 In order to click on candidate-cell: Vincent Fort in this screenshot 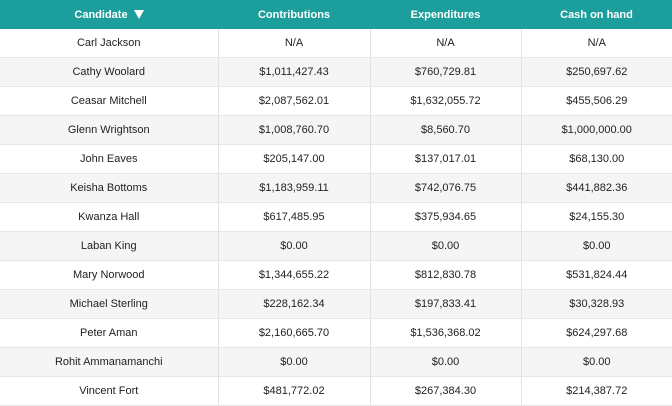, I will do `click(109, 391)`.